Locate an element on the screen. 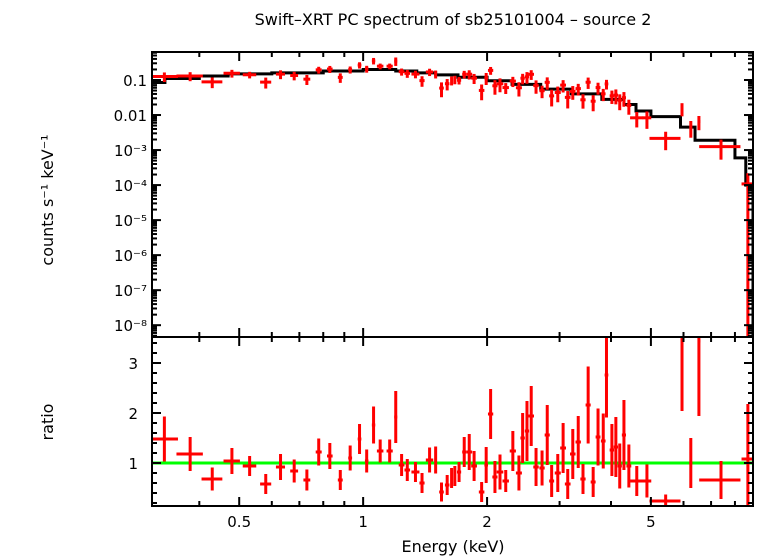 The height and width of the screenshot is (560, 758). y-tick-label: 10⁻⁶ is located at coordinates (130, 256).